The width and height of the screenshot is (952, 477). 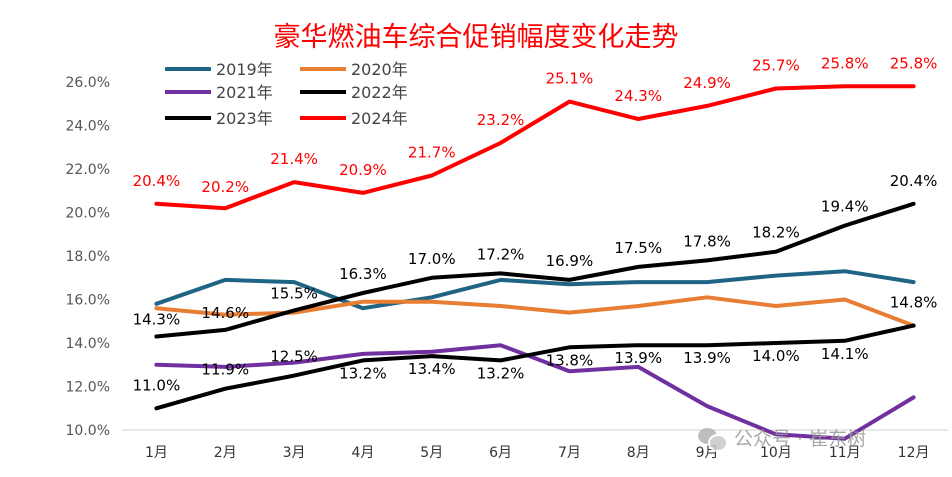 I want to click on data-label: 12.5%, so click(x=294, y=357).